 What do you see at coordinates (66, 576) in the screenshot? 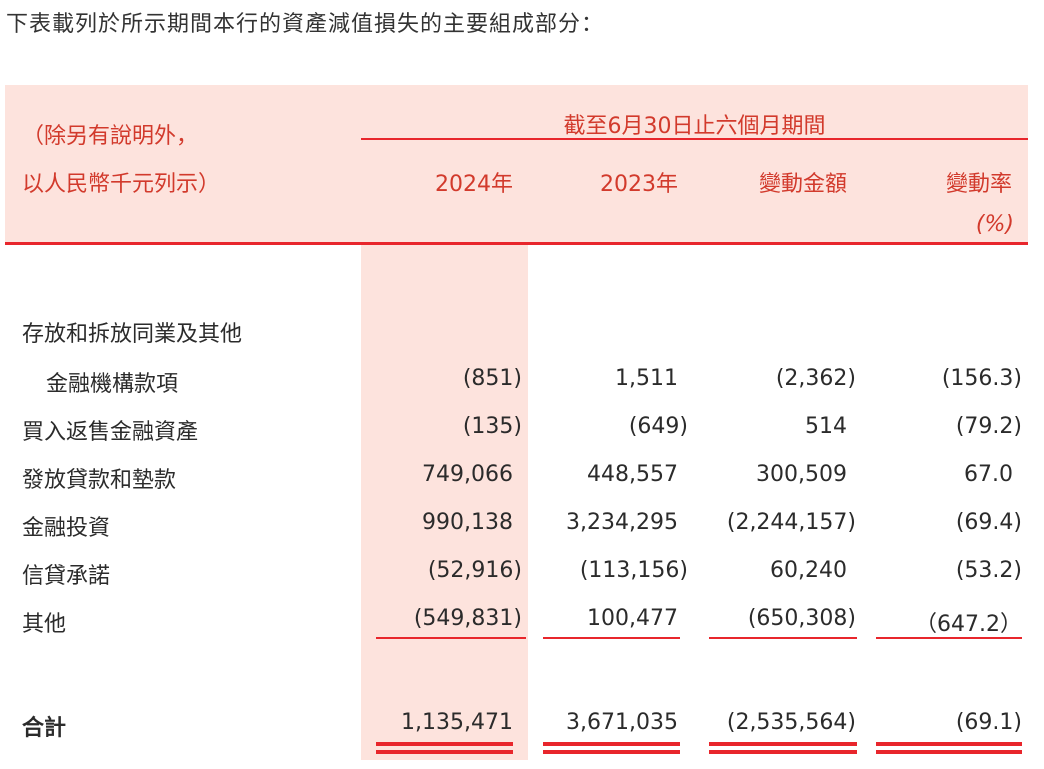
I see `row-label: 信貸承諾` at bounding box center [66, 576].